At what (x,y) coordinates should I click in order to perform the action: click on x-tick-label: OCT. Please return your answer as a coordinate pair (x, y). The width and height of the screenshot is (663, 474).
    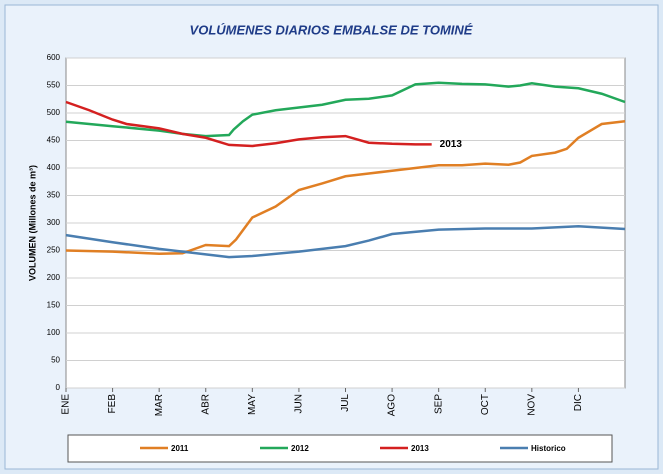
    Looking at the image, I should click on (485, 404).